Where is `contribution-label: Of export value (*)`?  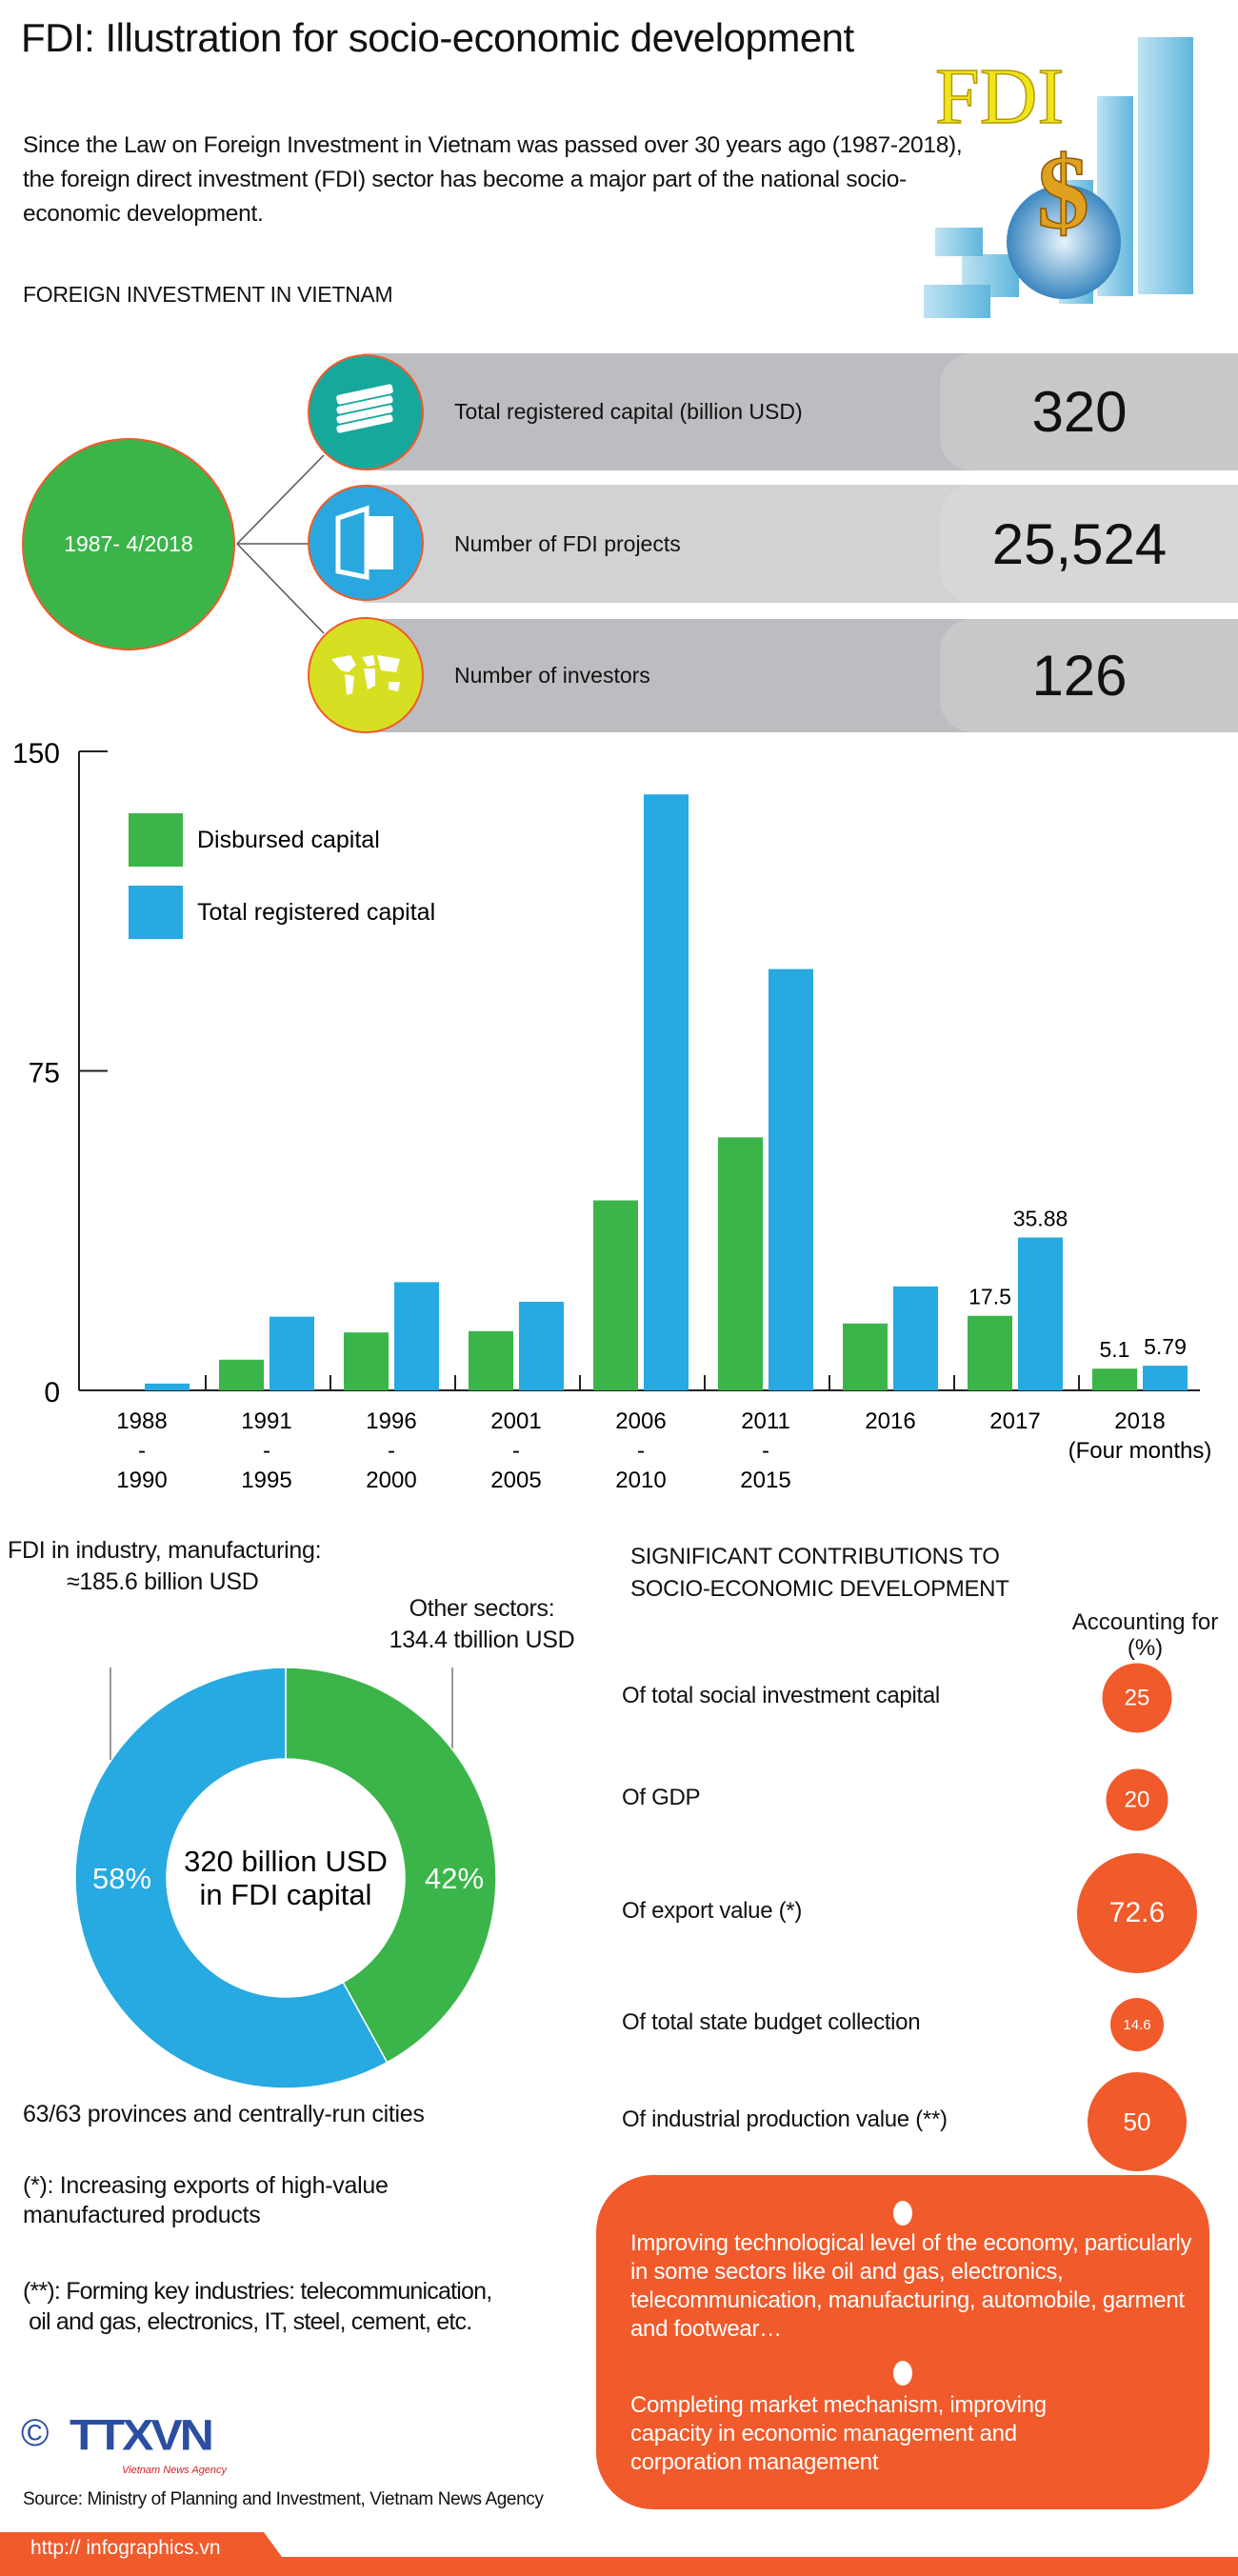
contribution-label: Of export value (*) is located at coordinates (712, 1911).